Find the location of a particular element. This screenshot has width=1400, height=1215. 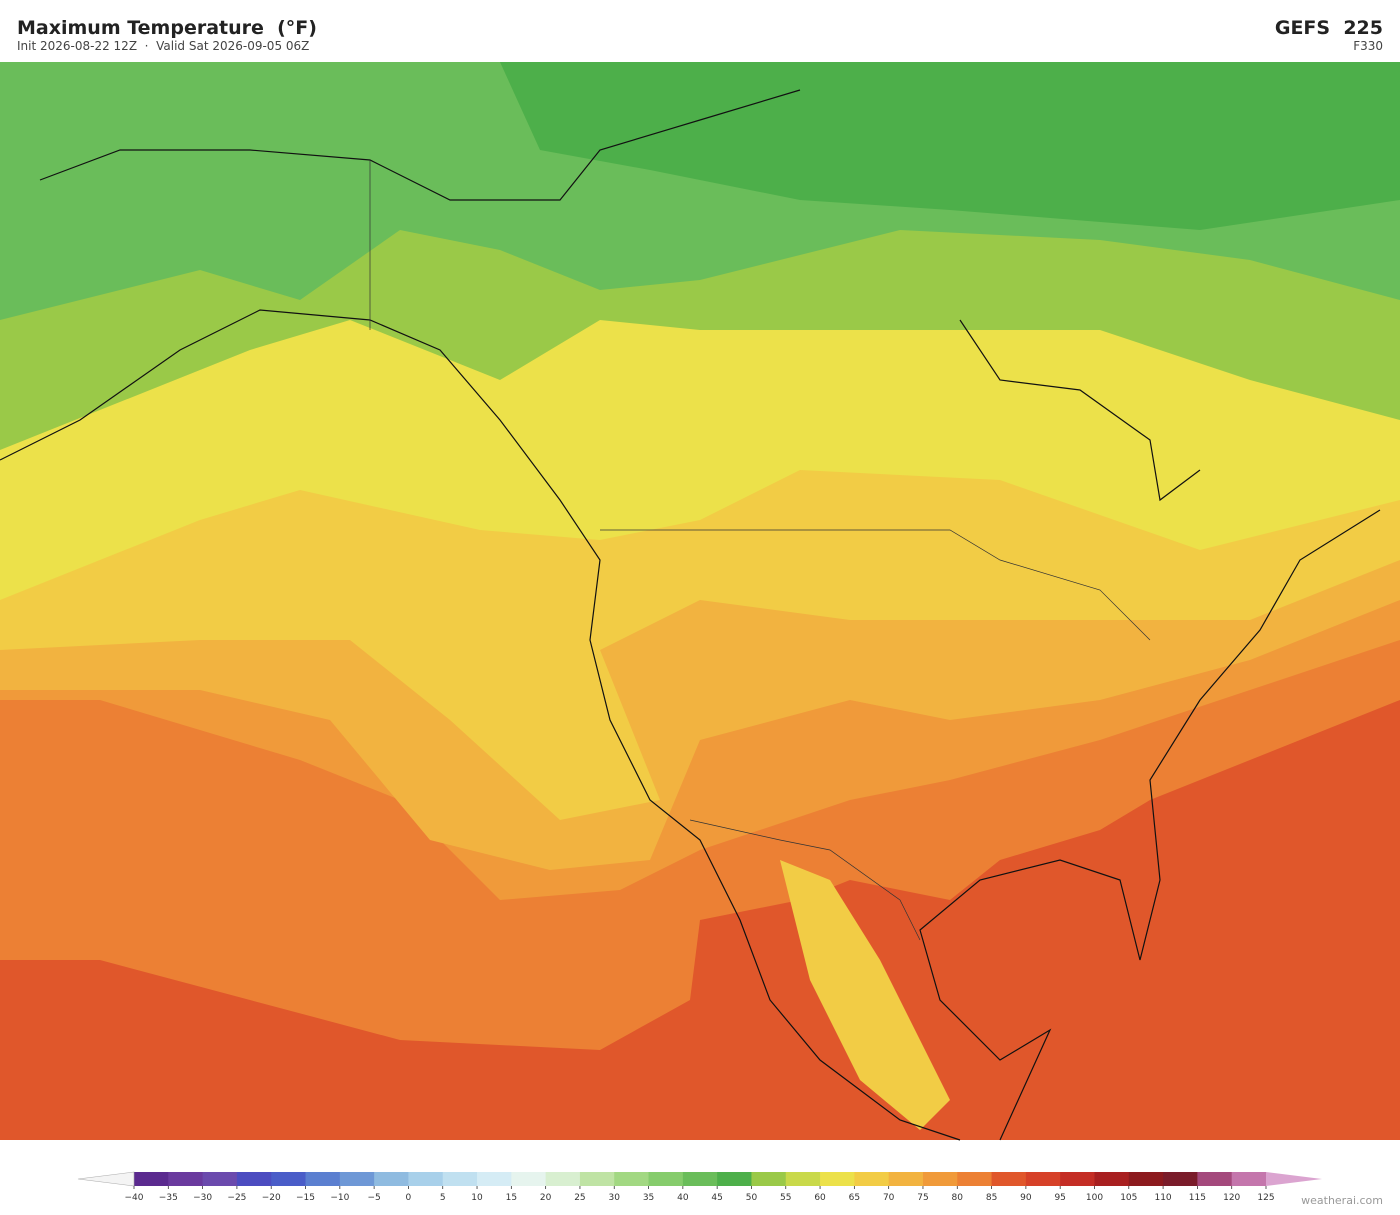

tick-label: 125 is located at coordinates (1265, 1198).